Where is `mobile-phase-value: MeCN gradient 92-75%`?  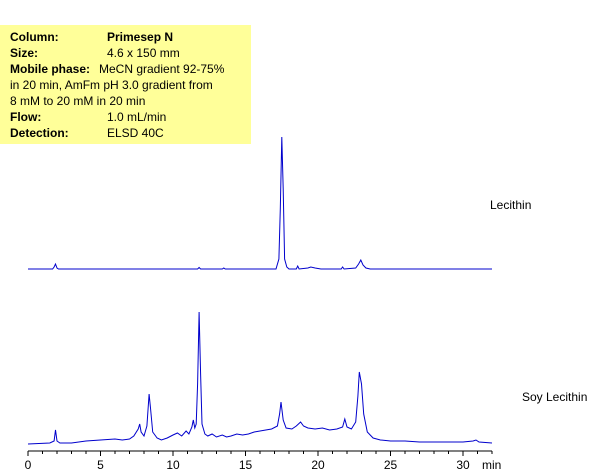
mobile-phase-value: MeCN gradient 92-75% is located at coordinates (162, 69).